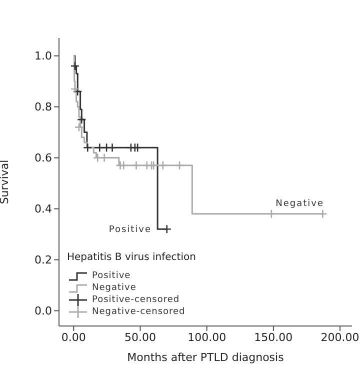  What do you see at coordinates (207, 337) in the screenshot?
I see `x-tick-label: 100.00` at bounding box center [207, 337].